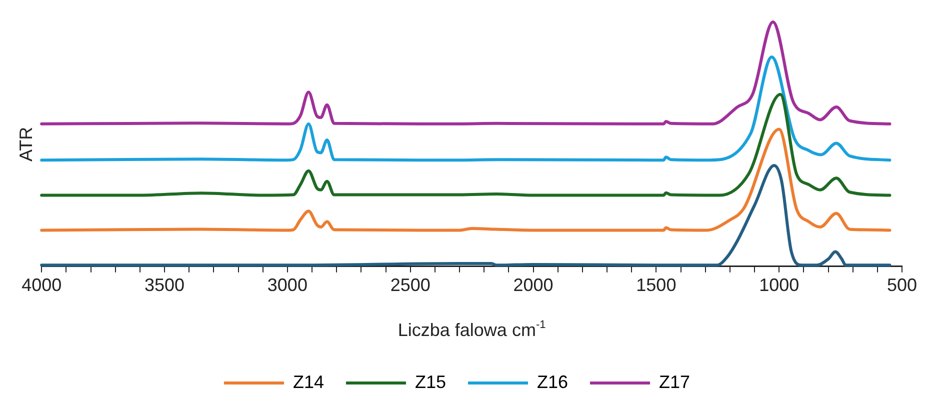 The width and height of the screenshot is (932, 414). I want to click on legend-label: Z15, so click(430, 382).